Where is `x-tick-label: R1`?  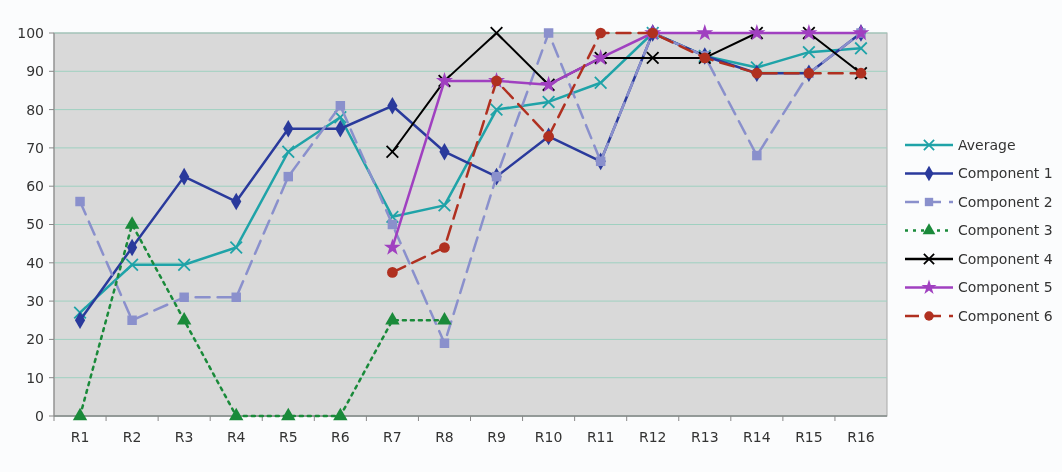
x-tick-label: R1 is located at coordinates (80, 437).